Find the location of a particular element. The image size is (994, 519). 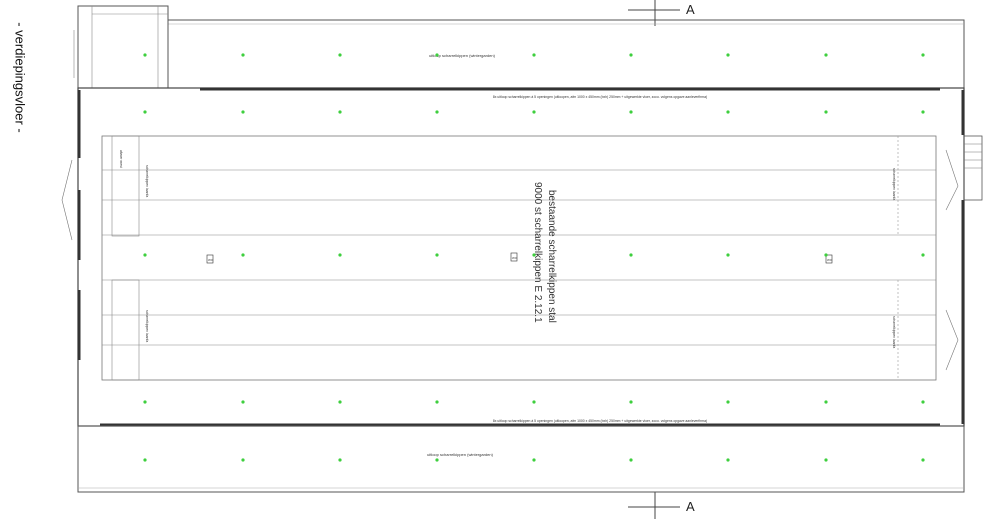

annex-top-left is located at coordinates (123, 47).